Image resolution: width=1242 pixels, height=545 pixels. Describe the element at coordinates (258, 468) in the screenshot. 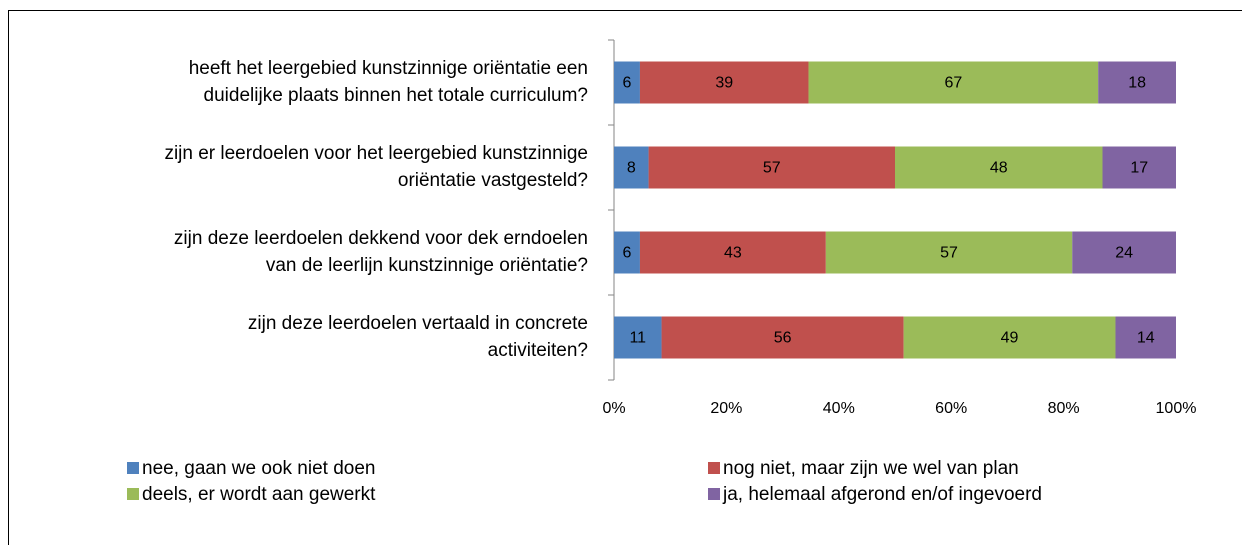

I see `legend-label: nee, gaan we ook niet doen` at that location.